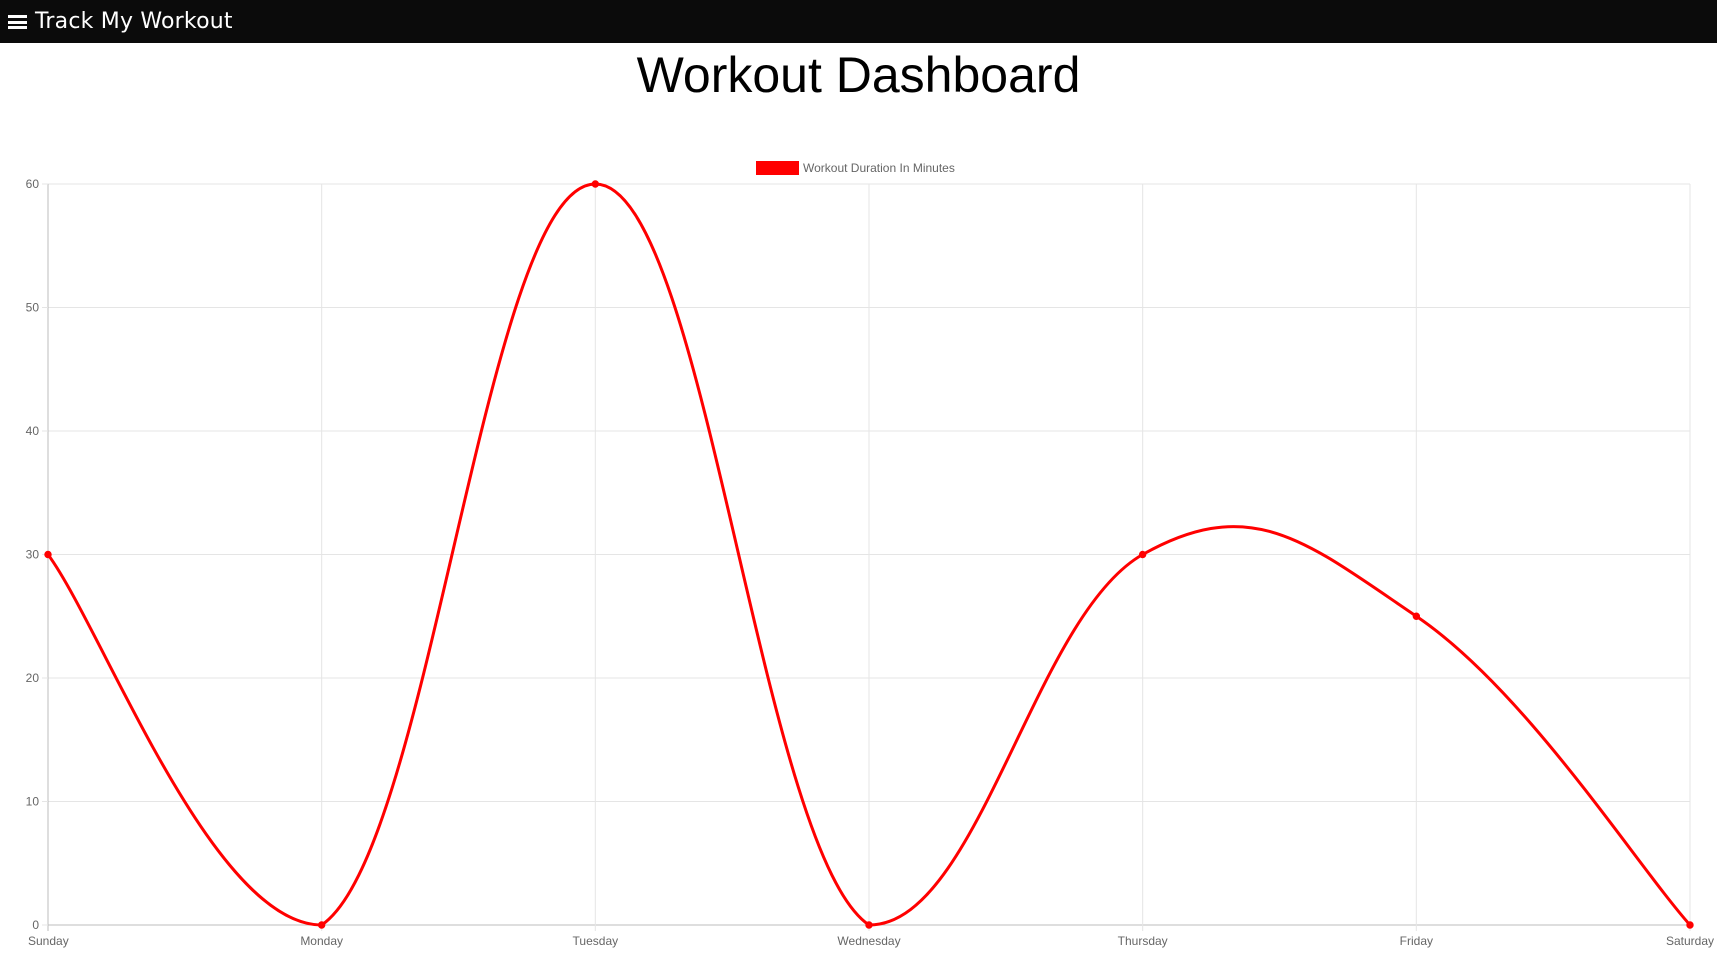 This screenshot has width=1717, height=972. What do you see at coordinates (777, 168) in the screenshot?
I see `legend-swatch` at bounding box center [777, 168].